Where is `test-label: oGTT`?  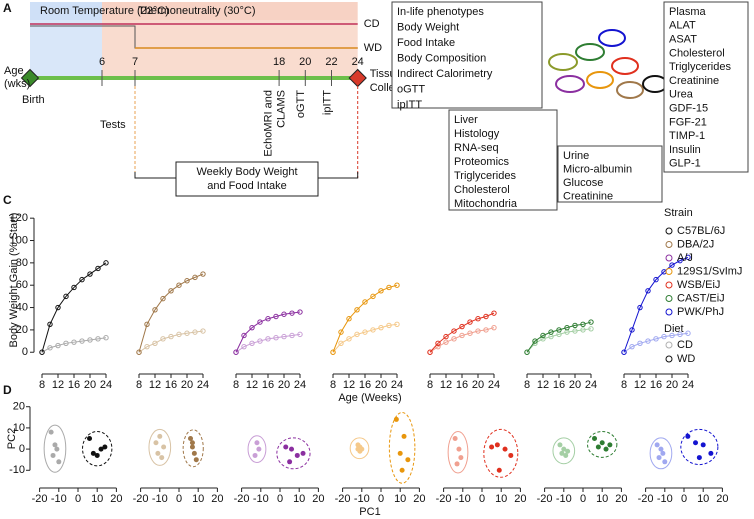
test-label: oGTT is located at coordinates (301, 104).